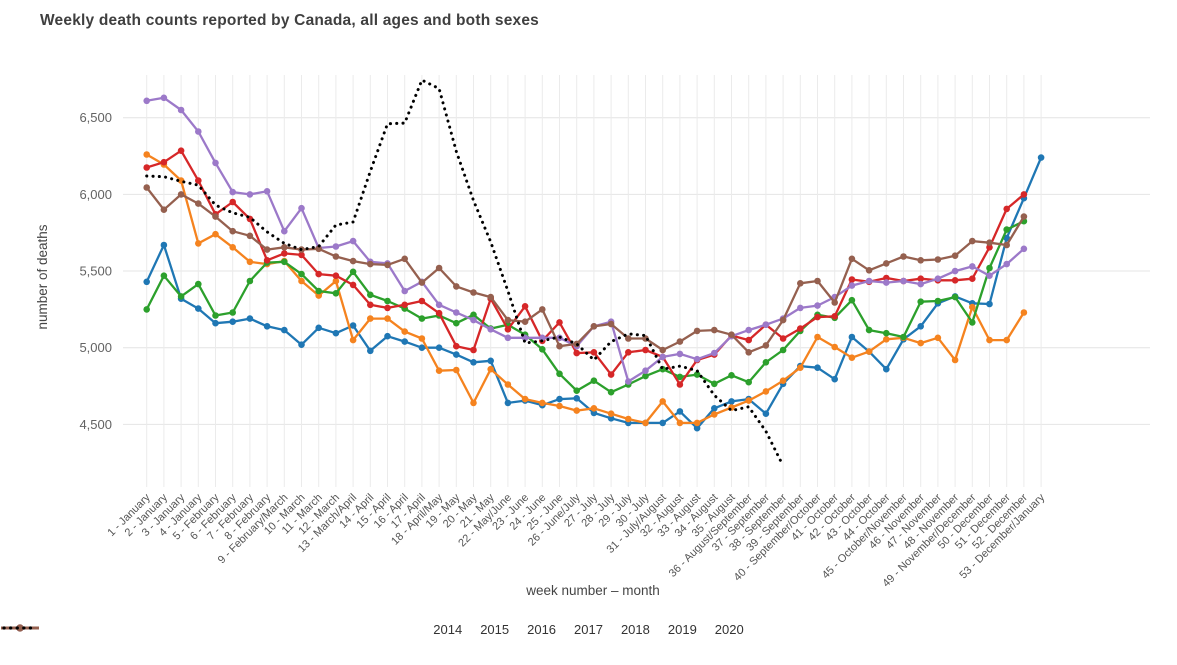  What do you see at coordinates (448, 629) in the screenshot?
I see `legend-label-2014: 2014` at bounding box center [448, 629].